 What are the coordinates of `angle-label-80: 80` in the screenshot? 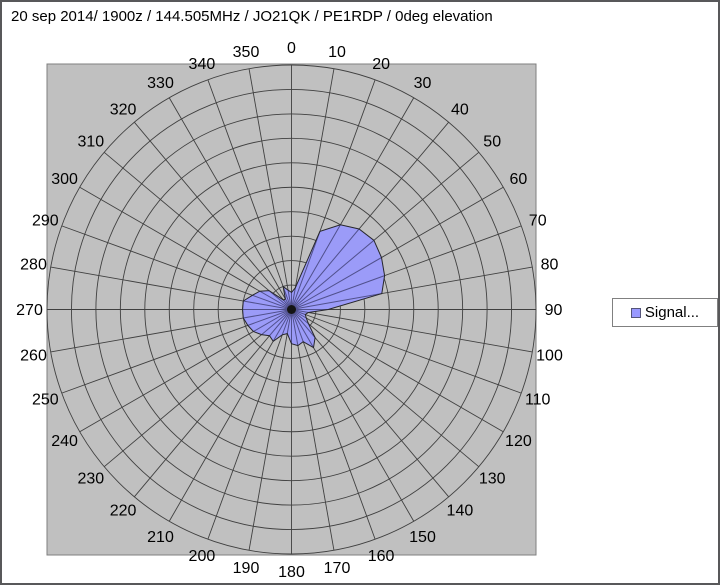 It's located at (550, 265).